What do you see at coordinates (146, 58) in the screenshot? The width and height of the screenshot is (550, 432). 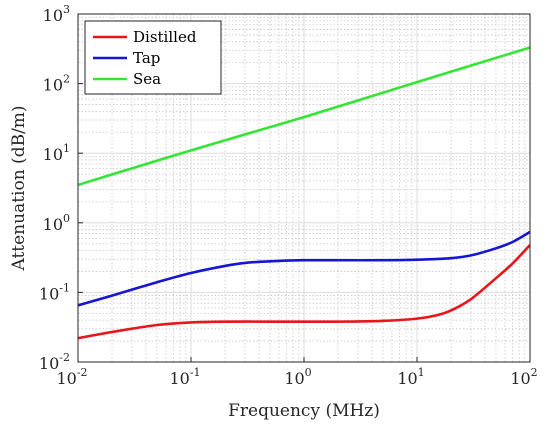 I see `legend-label-tap: Tap` at bounding box center [146, 58].